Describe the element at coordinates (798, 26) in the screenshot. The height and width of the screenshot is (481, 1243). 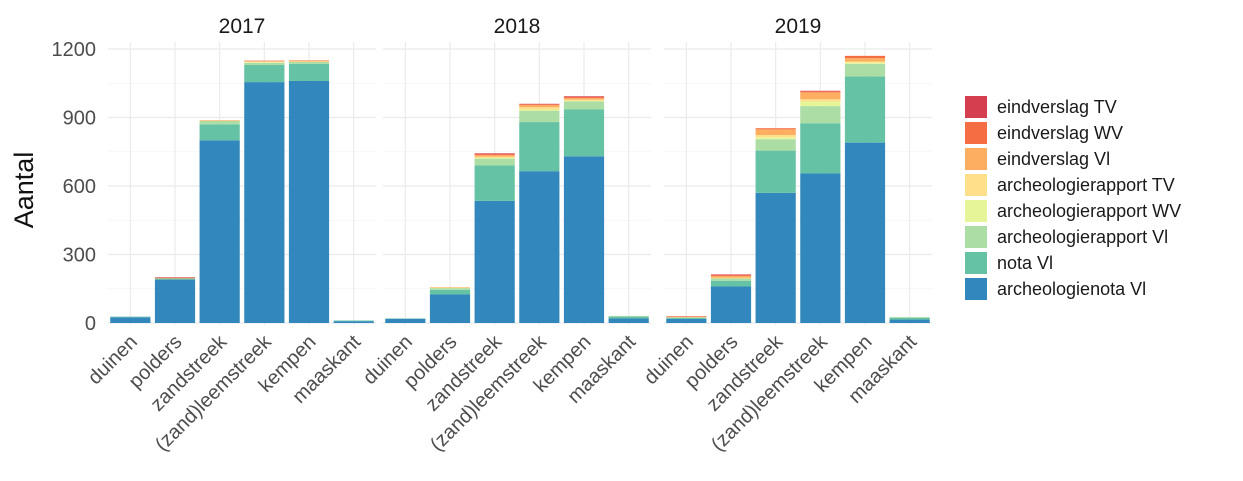
I see `facet-title: 2019` at that location.